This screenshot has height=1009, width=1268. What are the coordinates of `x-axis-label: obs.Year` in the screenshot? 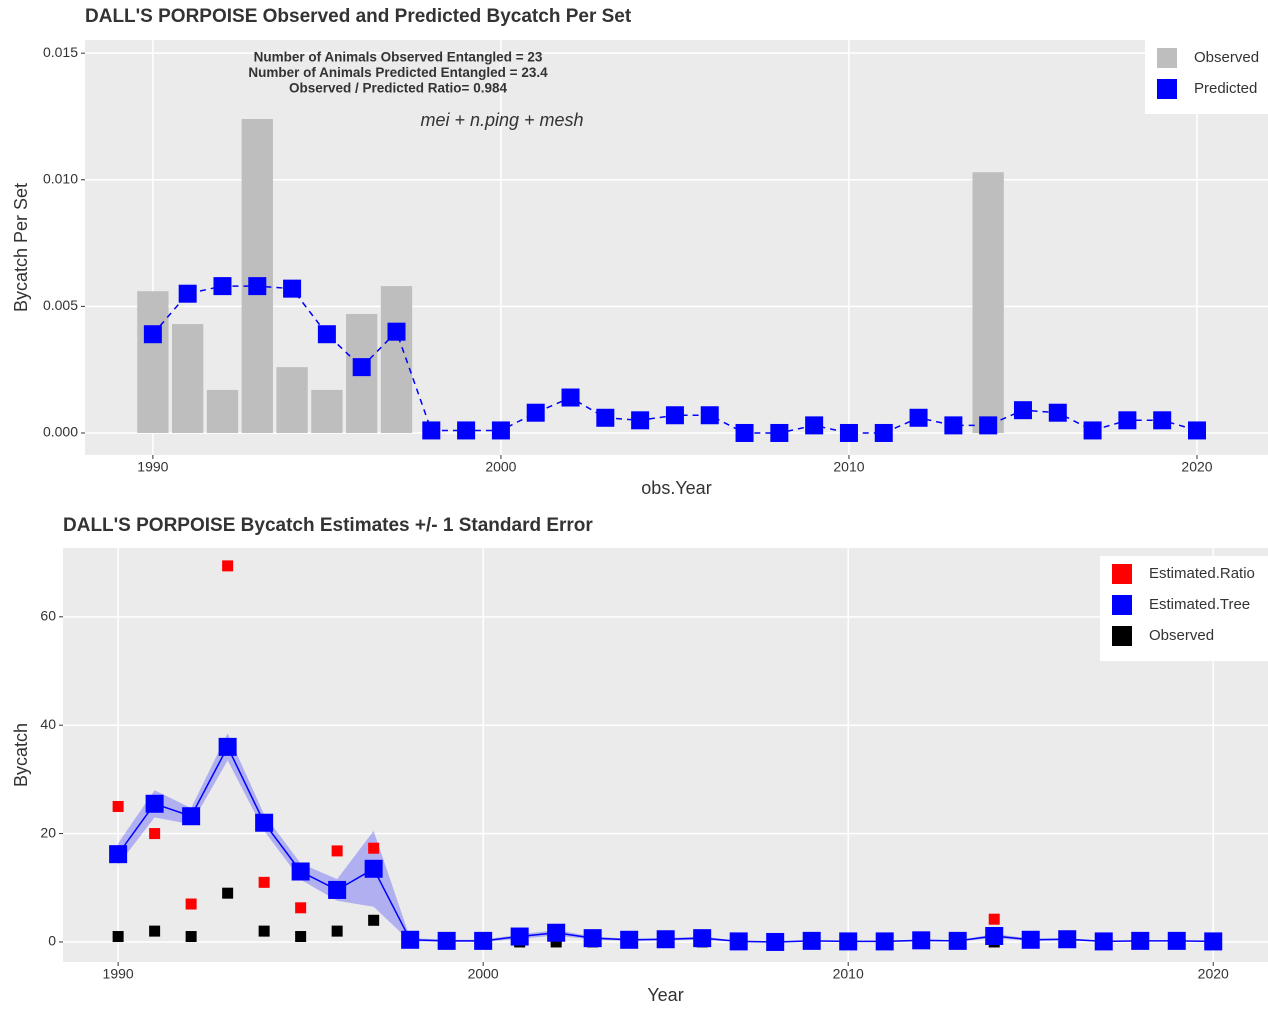 It's located at (676, 488).